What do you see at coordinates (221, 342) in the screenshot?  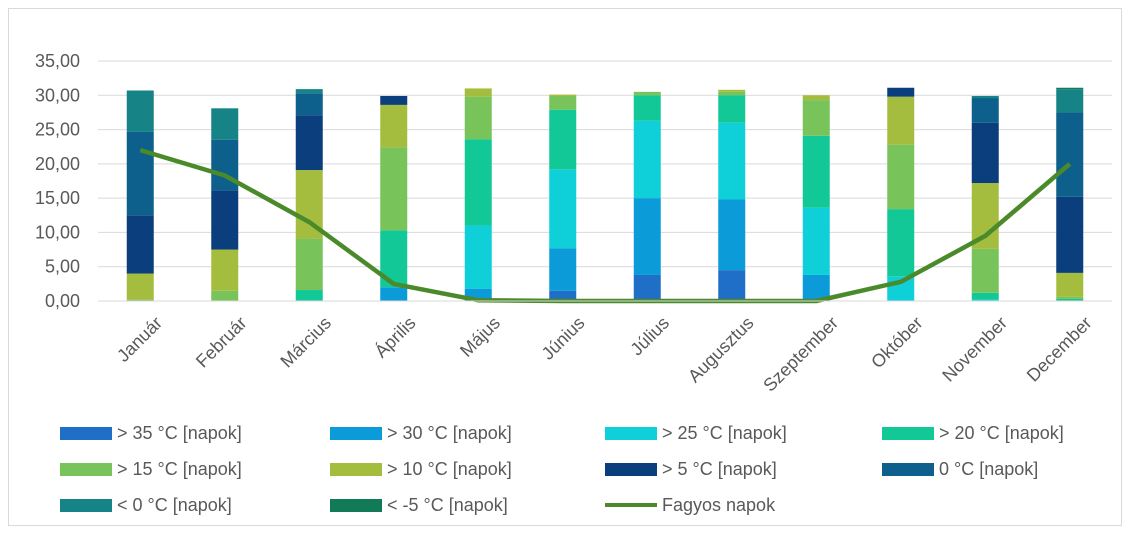 I see `x-tick-label: Február` at bounding box center [221, 342].